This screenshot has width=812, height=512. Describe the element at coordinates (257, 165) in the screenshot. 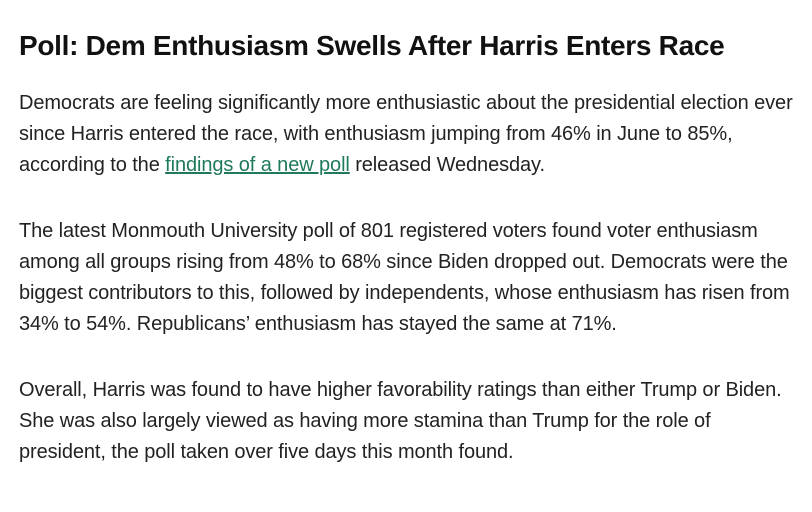

I see `poll-link: findings of a new poll` at that location.